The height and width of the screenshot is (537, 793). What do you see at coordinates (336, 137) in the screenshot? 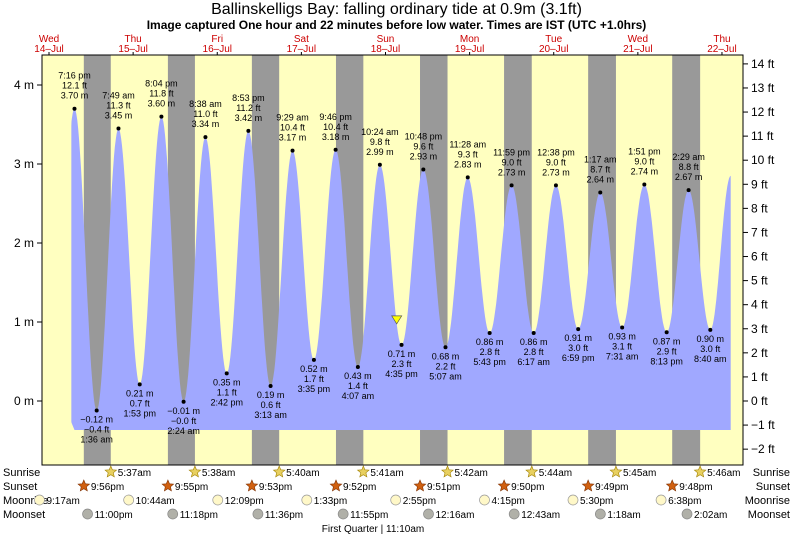
I see `high-tide-label: 3.18 m` at bounding box center [336, 137].